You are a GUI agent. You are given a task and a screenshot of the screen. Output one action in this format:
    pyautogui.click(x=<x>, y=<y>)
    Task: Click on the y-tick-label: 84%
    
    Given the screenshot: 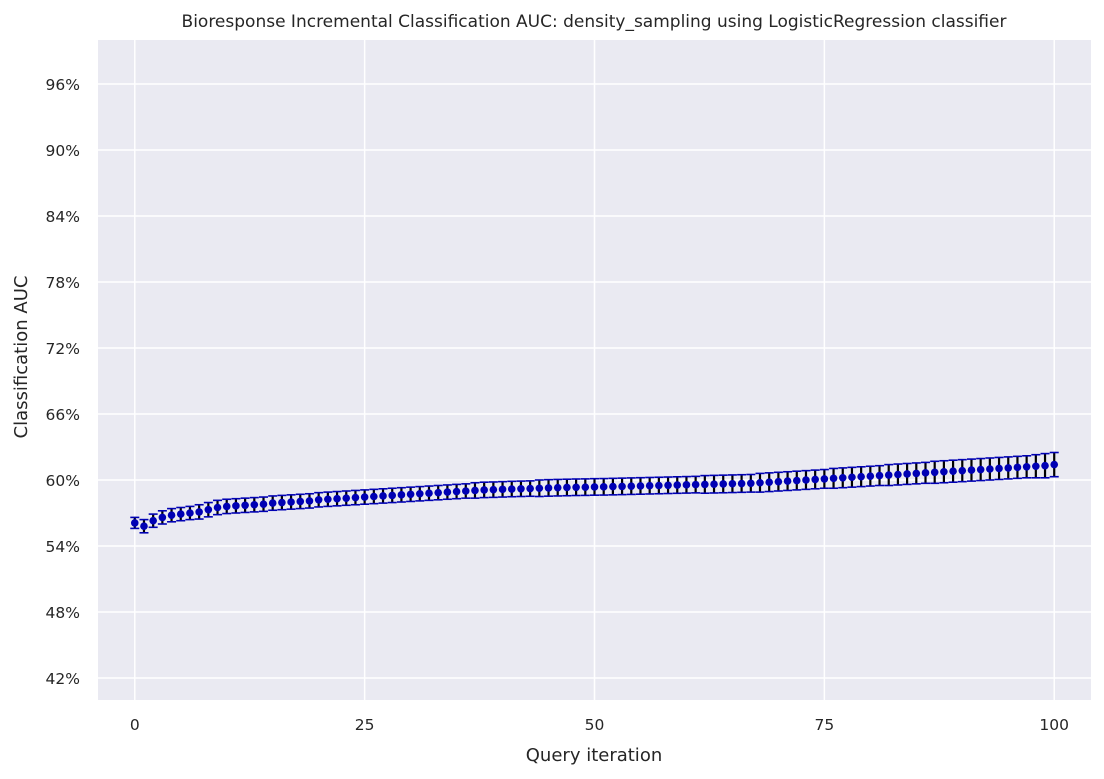 What is the action you would take?
    pyautogui.click(x=63, y=217)
    